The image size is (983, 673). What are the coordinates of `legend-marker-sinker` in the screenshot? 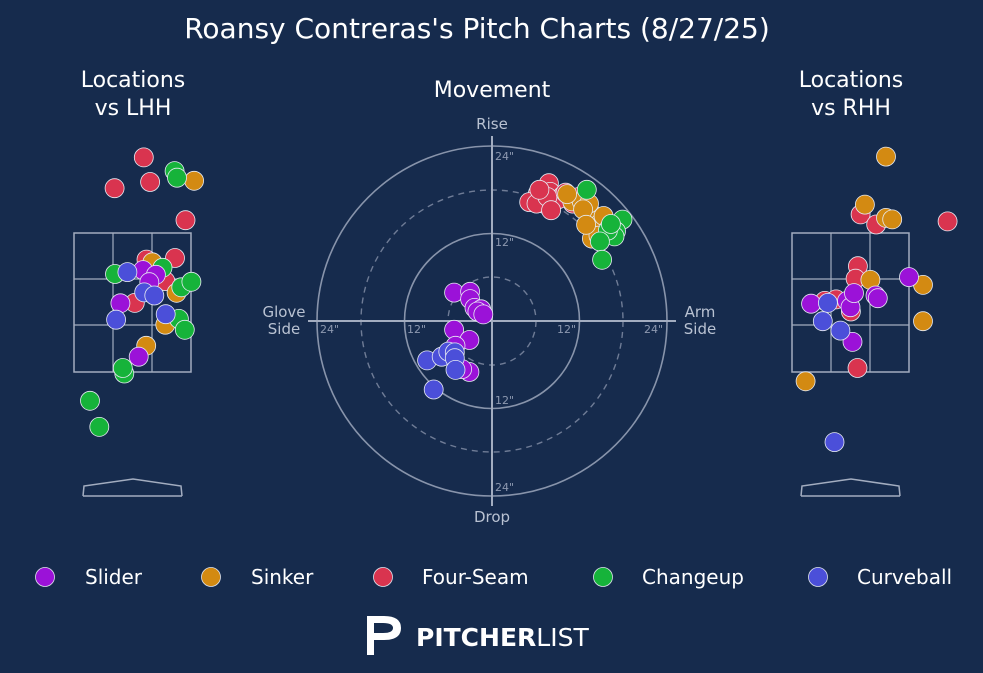 It's located at (211, 577).